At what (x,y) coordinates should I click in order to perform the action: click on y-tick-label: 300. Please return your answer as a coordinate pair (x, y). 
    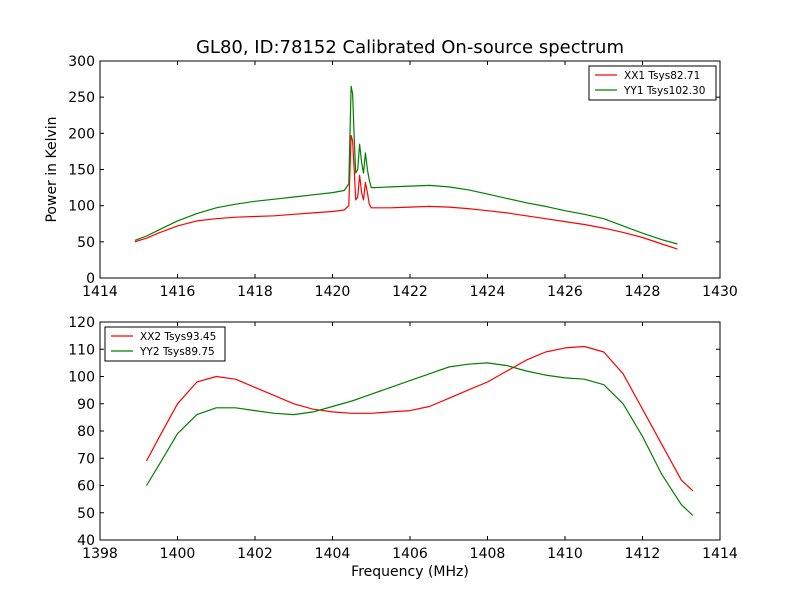
    Looking at the image, I should click on (81, 62).